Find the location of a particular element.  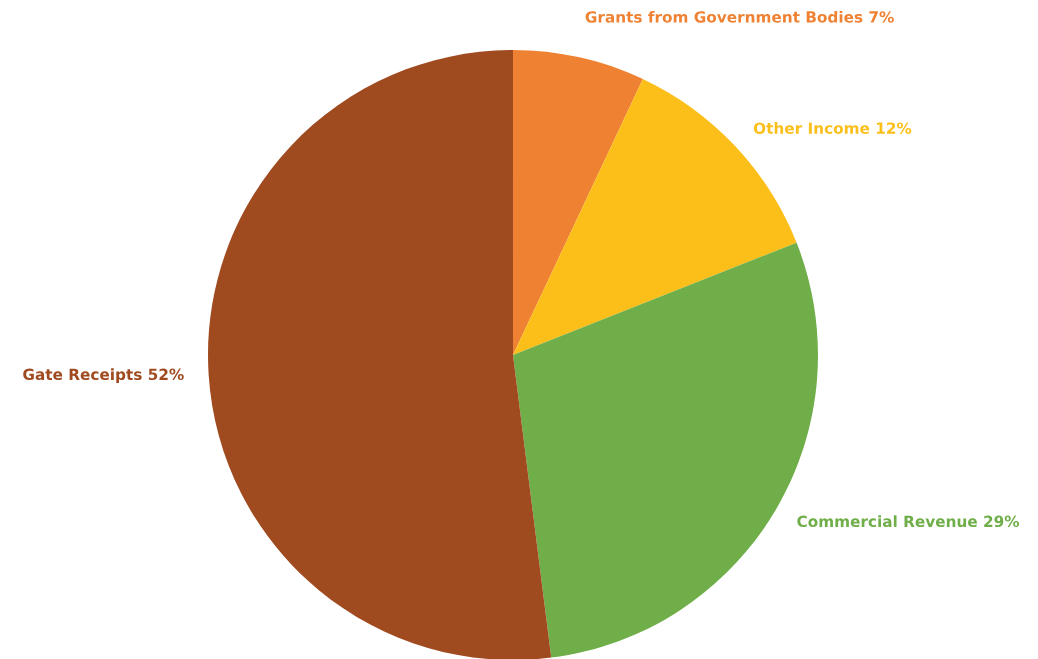

slice-label: Grants from Government Bodies 7% is located at coordinates (739, 16).